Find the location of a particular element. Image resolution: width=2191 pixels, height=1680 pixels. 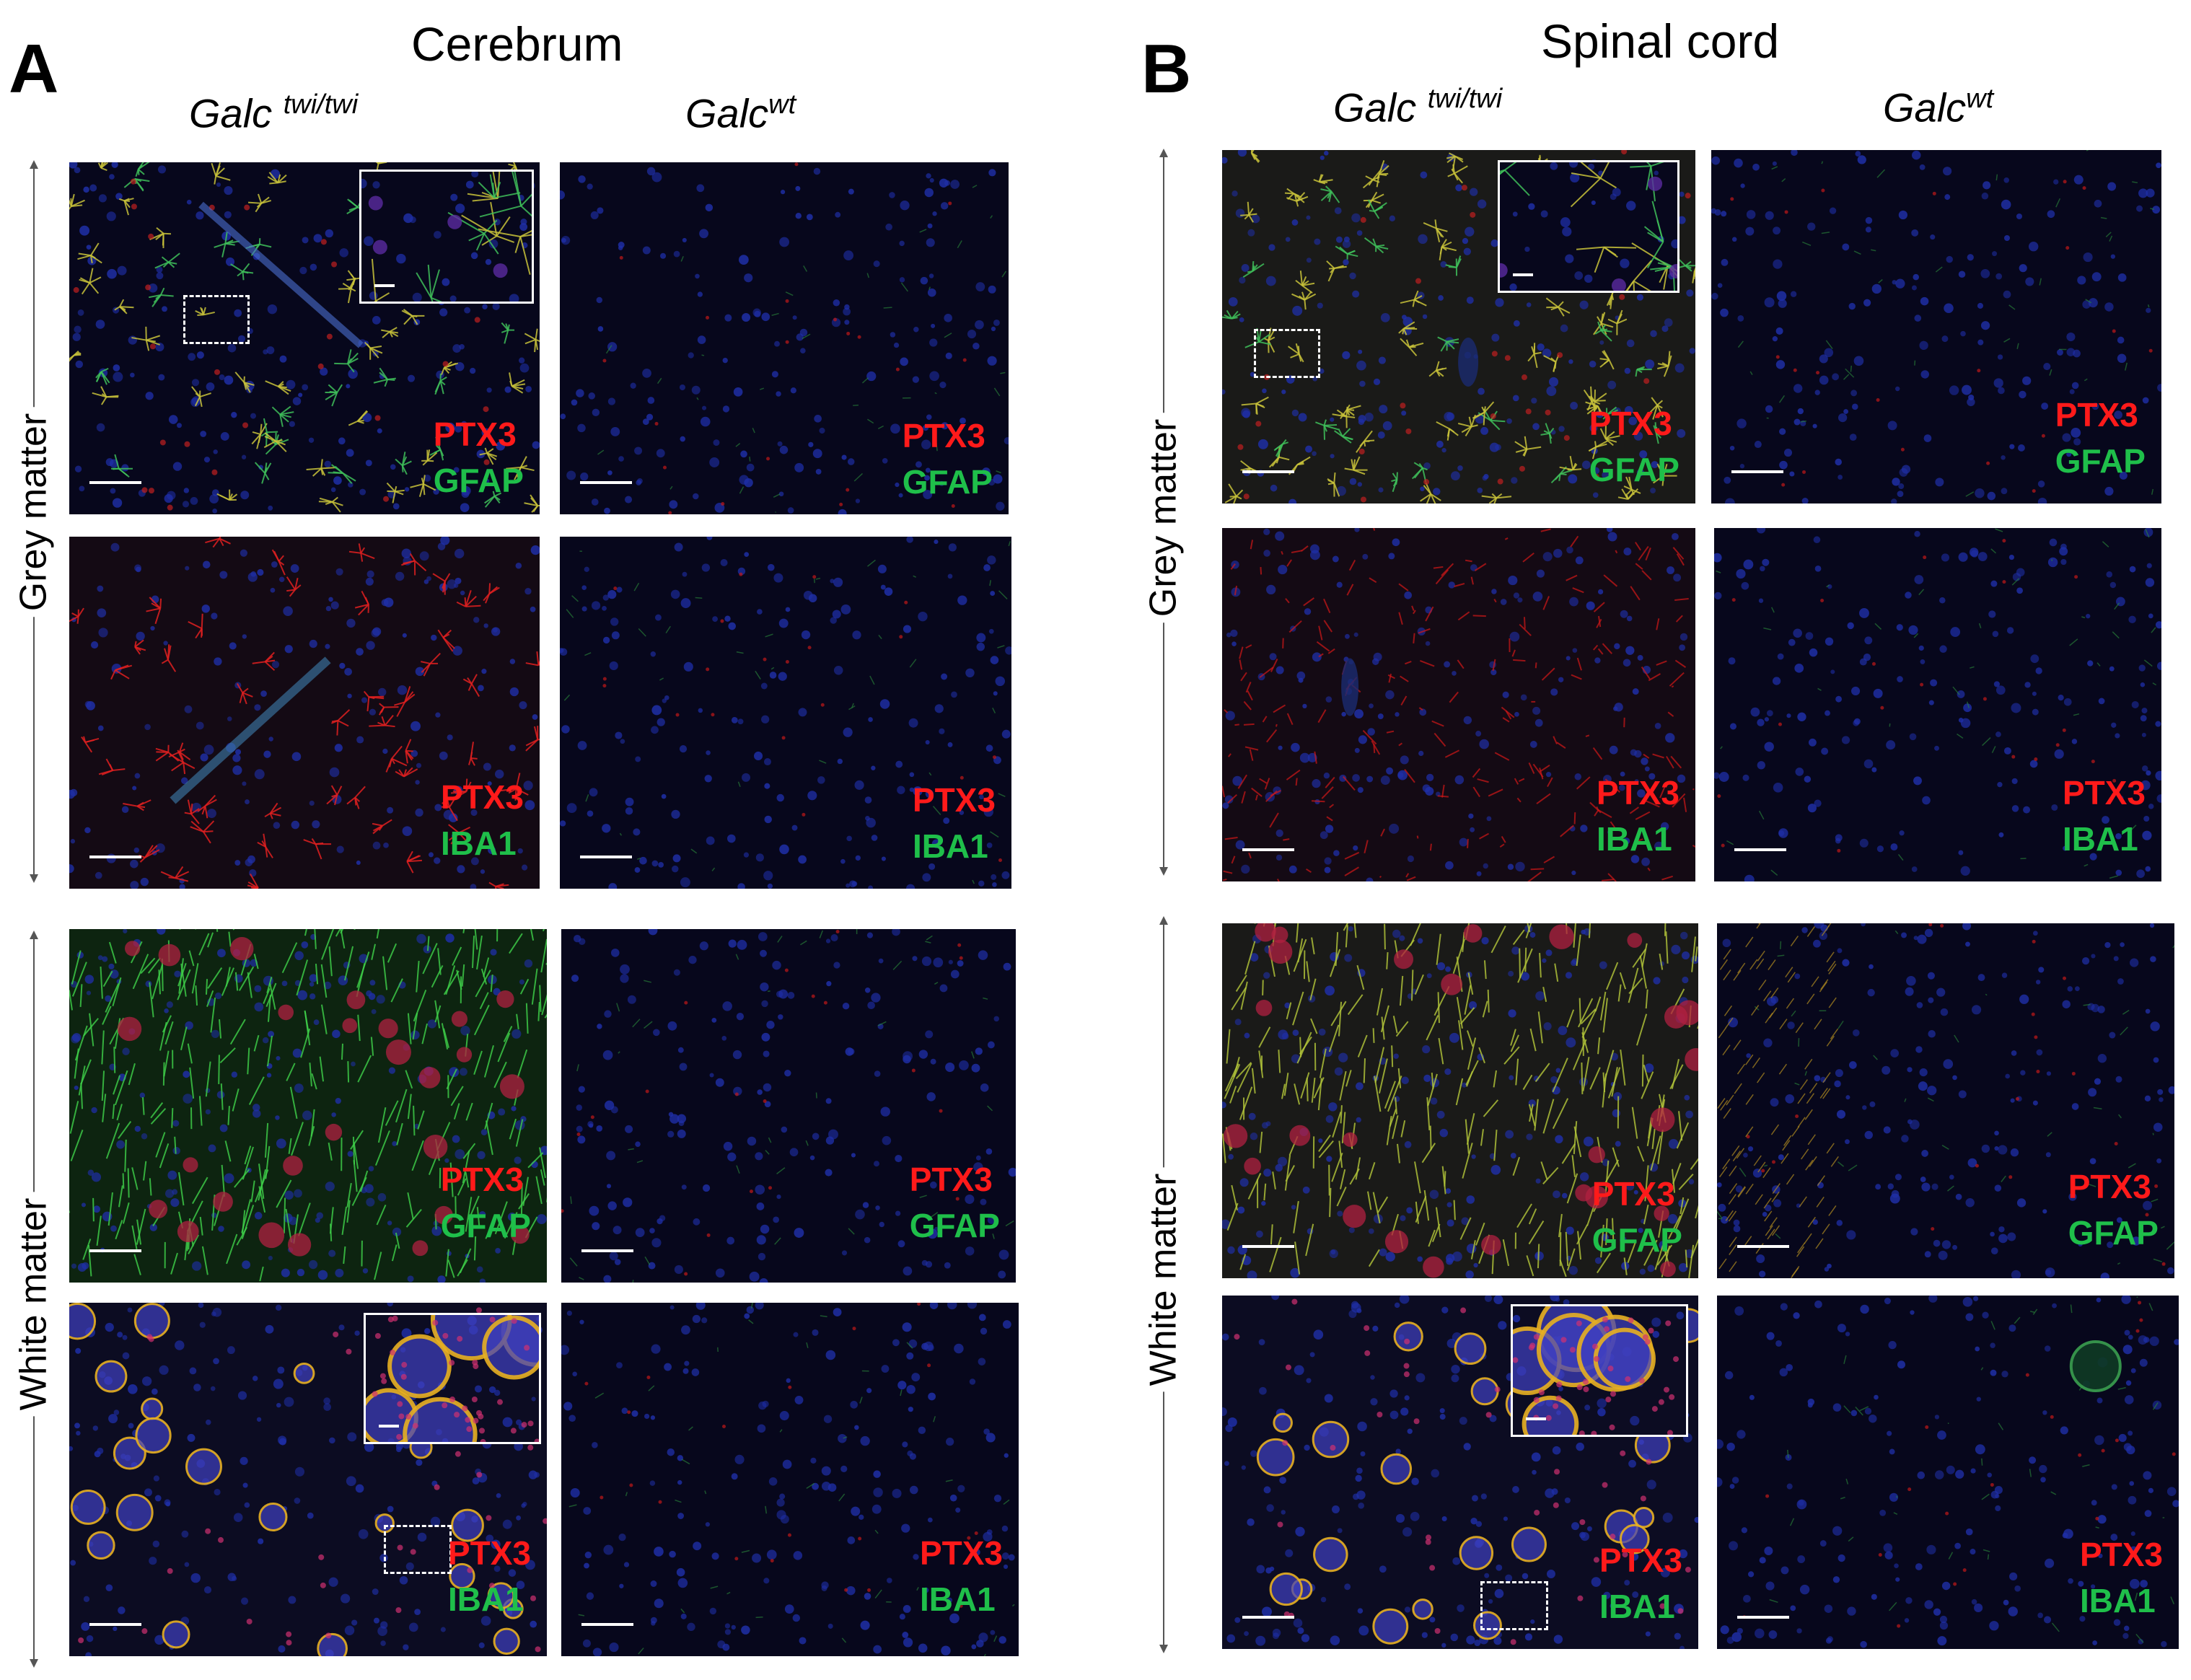

side-label-white-matter-a: White matter is located at coordinates (33, 1304).